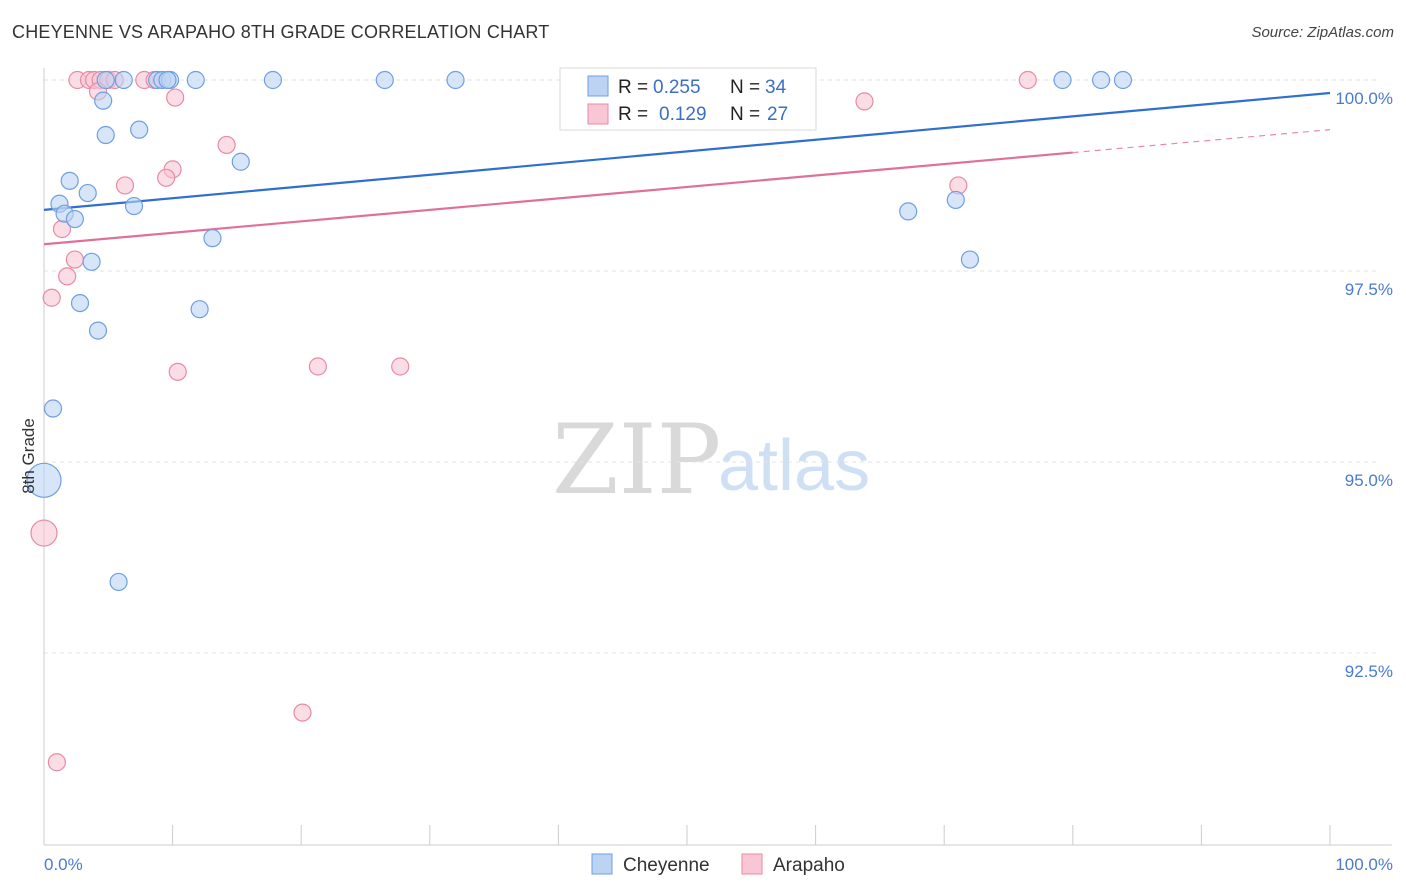 Image resolution: width=1406 pixels, height=892 pixels. What do you see at coordinates (683, 114) in the screenshot?
I see `legend-r-arapaho: 0.129` at bounding box center [683, 114].